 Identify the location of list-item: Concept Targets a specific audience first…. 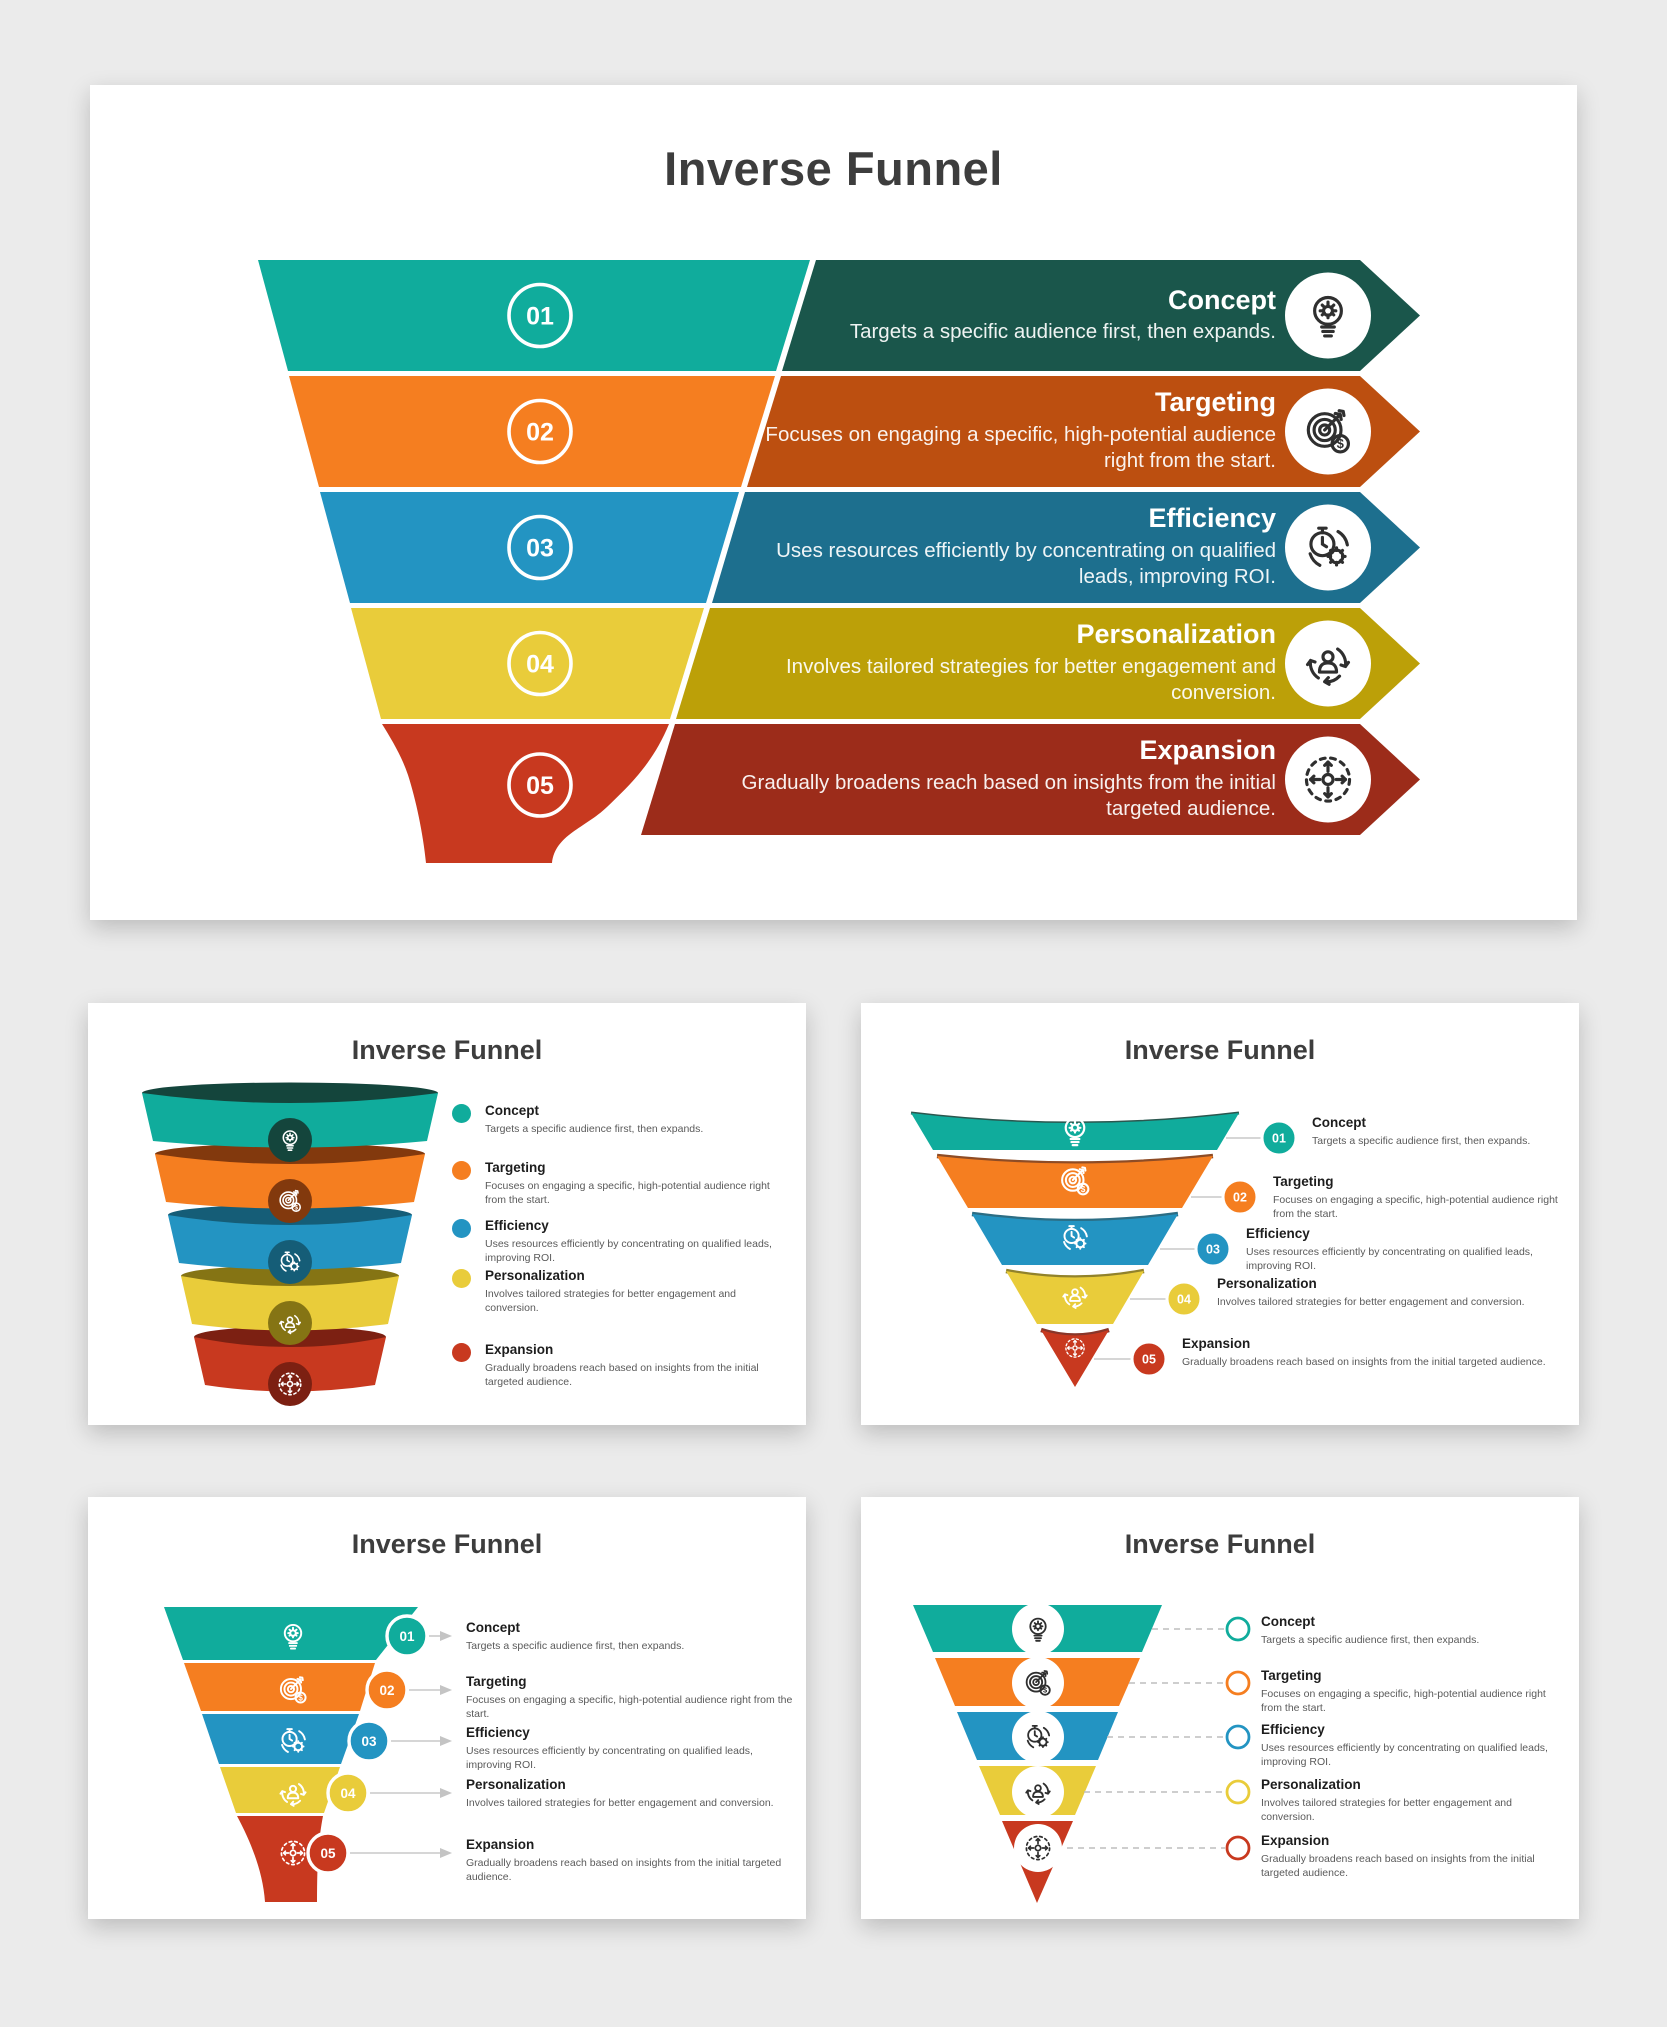
(622, 1120).